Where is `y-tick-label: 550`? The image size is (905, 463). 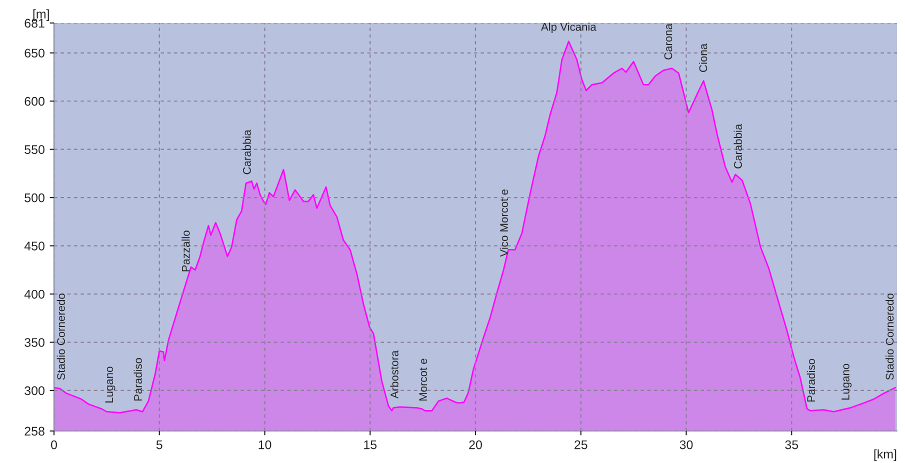 y-tick-label: 550 is located at coordinates (34, 149).